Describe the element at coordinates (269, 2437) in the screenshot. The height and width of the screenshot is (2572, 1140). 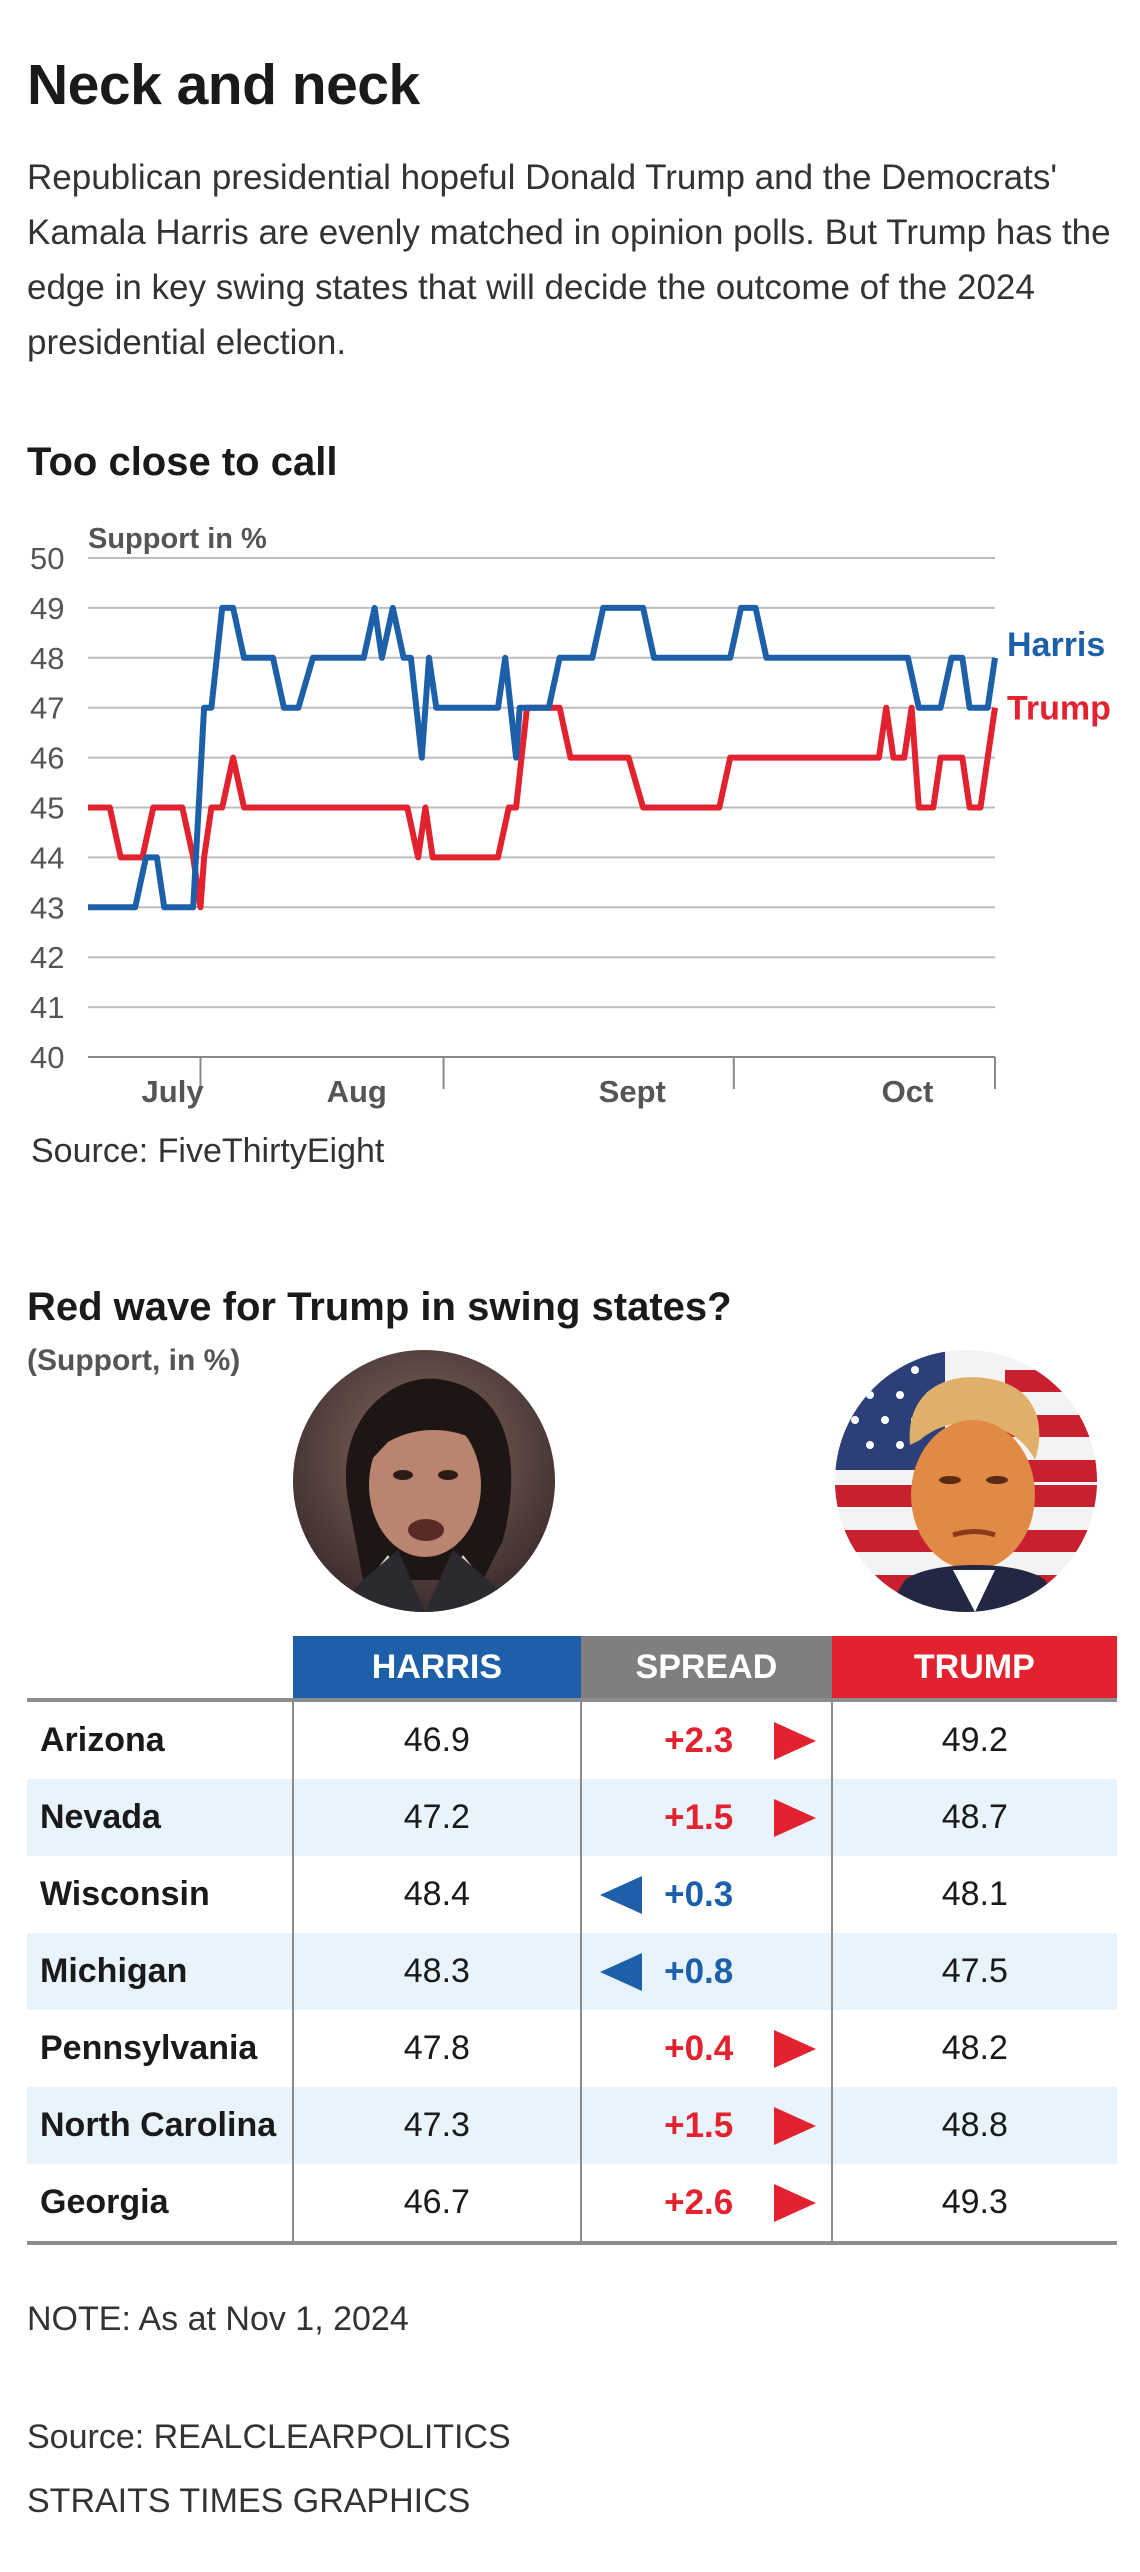
I see `table-source: Source: REALCLEARPOLITICS` at that location.